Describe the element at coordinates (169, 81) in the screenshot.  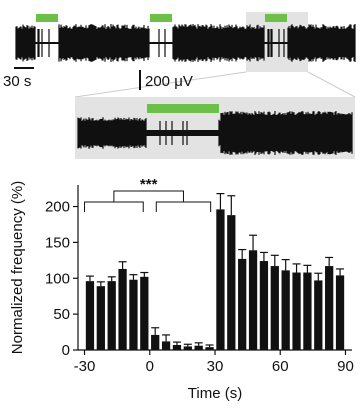
I see `voltage-scale-label: 200 μV` at that location.